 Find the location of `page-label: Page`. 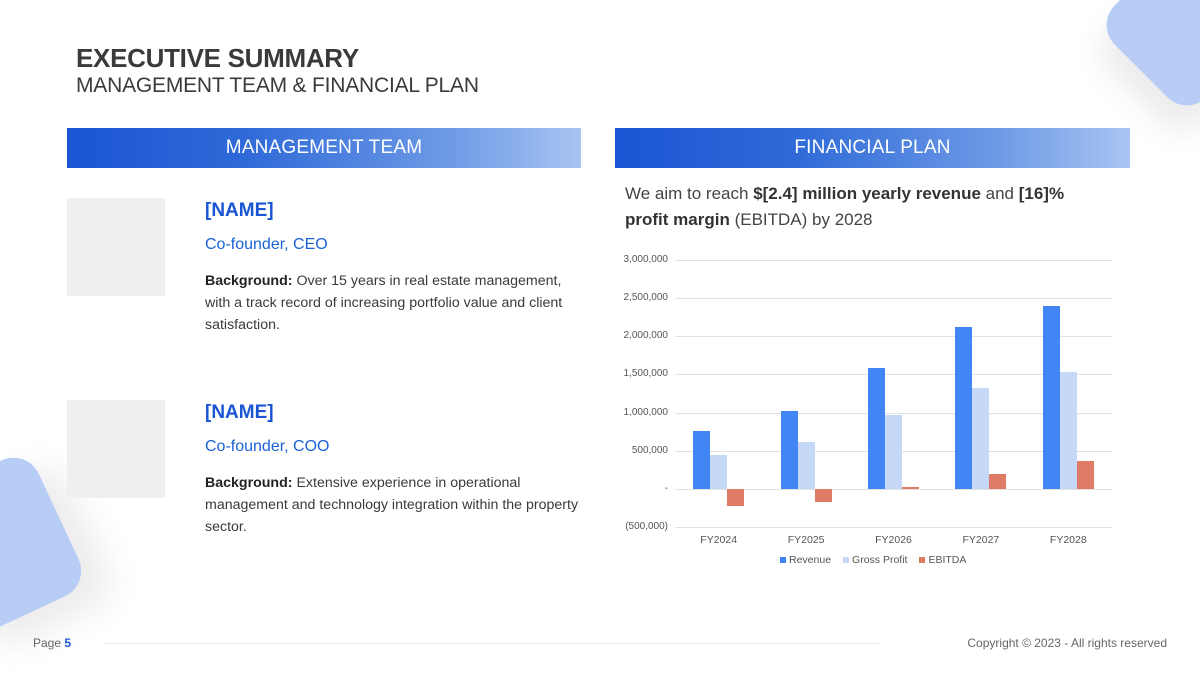

page-label: Page is located at coordinates (49, 643).